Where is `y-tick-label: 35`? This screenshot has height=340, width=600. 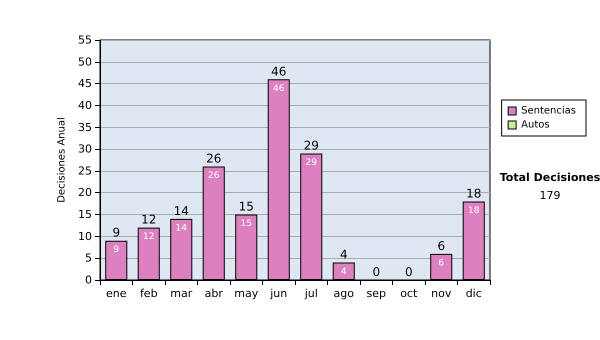
y-tick-label: 35 is located at coordinates (85, 127).